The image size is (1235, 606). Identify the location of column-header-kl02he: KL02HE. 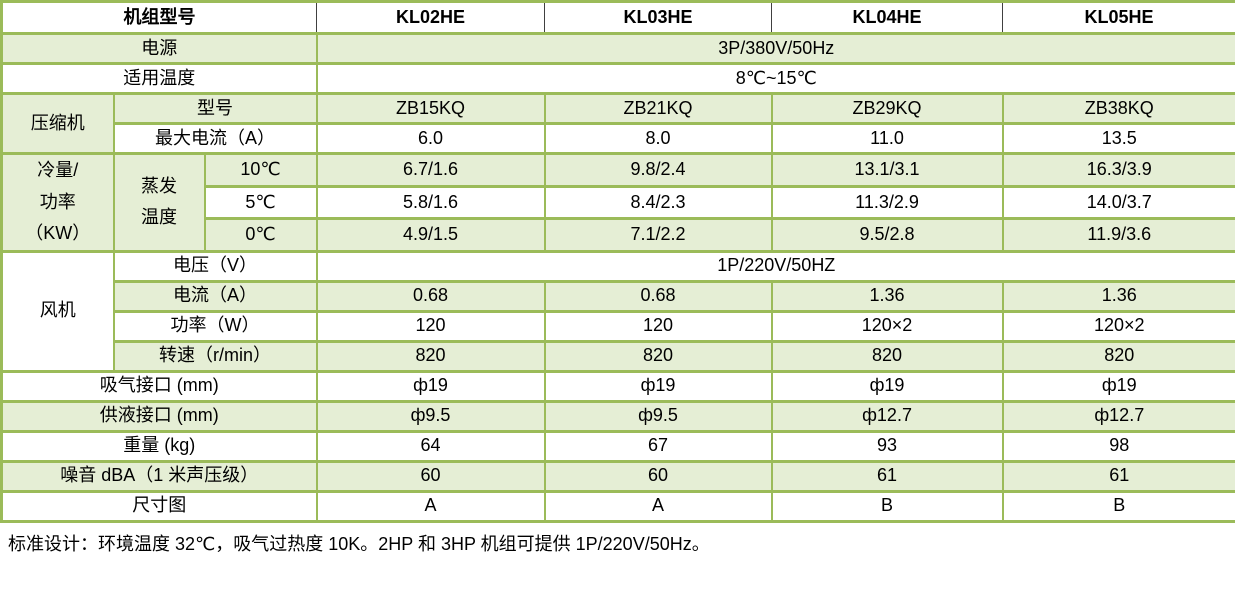
(431, 17).